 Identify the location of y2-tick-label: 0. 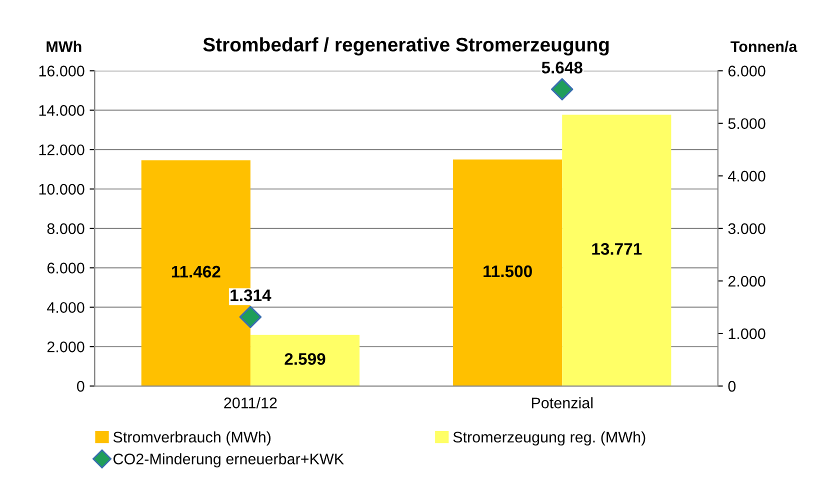
(732, 386).